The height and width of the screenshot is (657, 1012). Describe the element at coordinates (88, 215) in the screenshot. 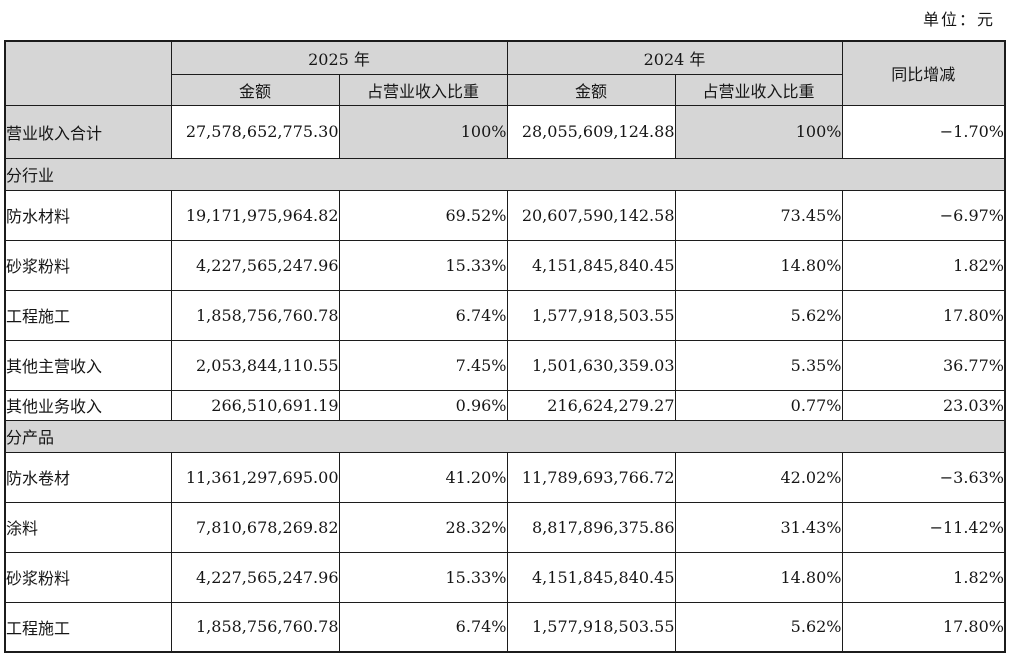

I see `row-label: 防水材料` at that location.